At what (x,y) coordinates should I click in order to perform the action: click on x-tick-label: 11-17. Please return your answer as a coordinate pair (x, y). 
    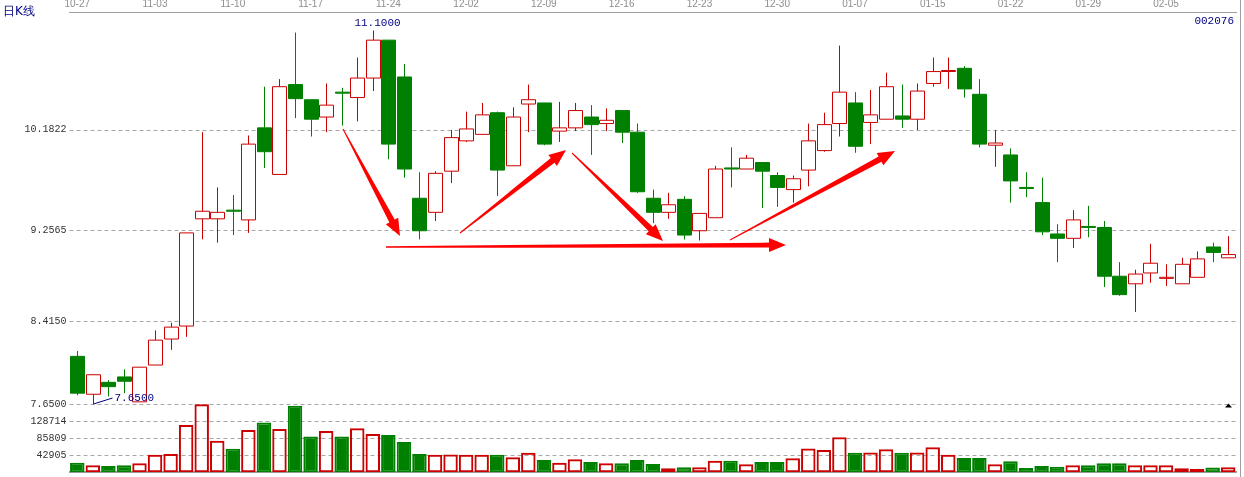
    Looking at the image, I should click on (311, 4).